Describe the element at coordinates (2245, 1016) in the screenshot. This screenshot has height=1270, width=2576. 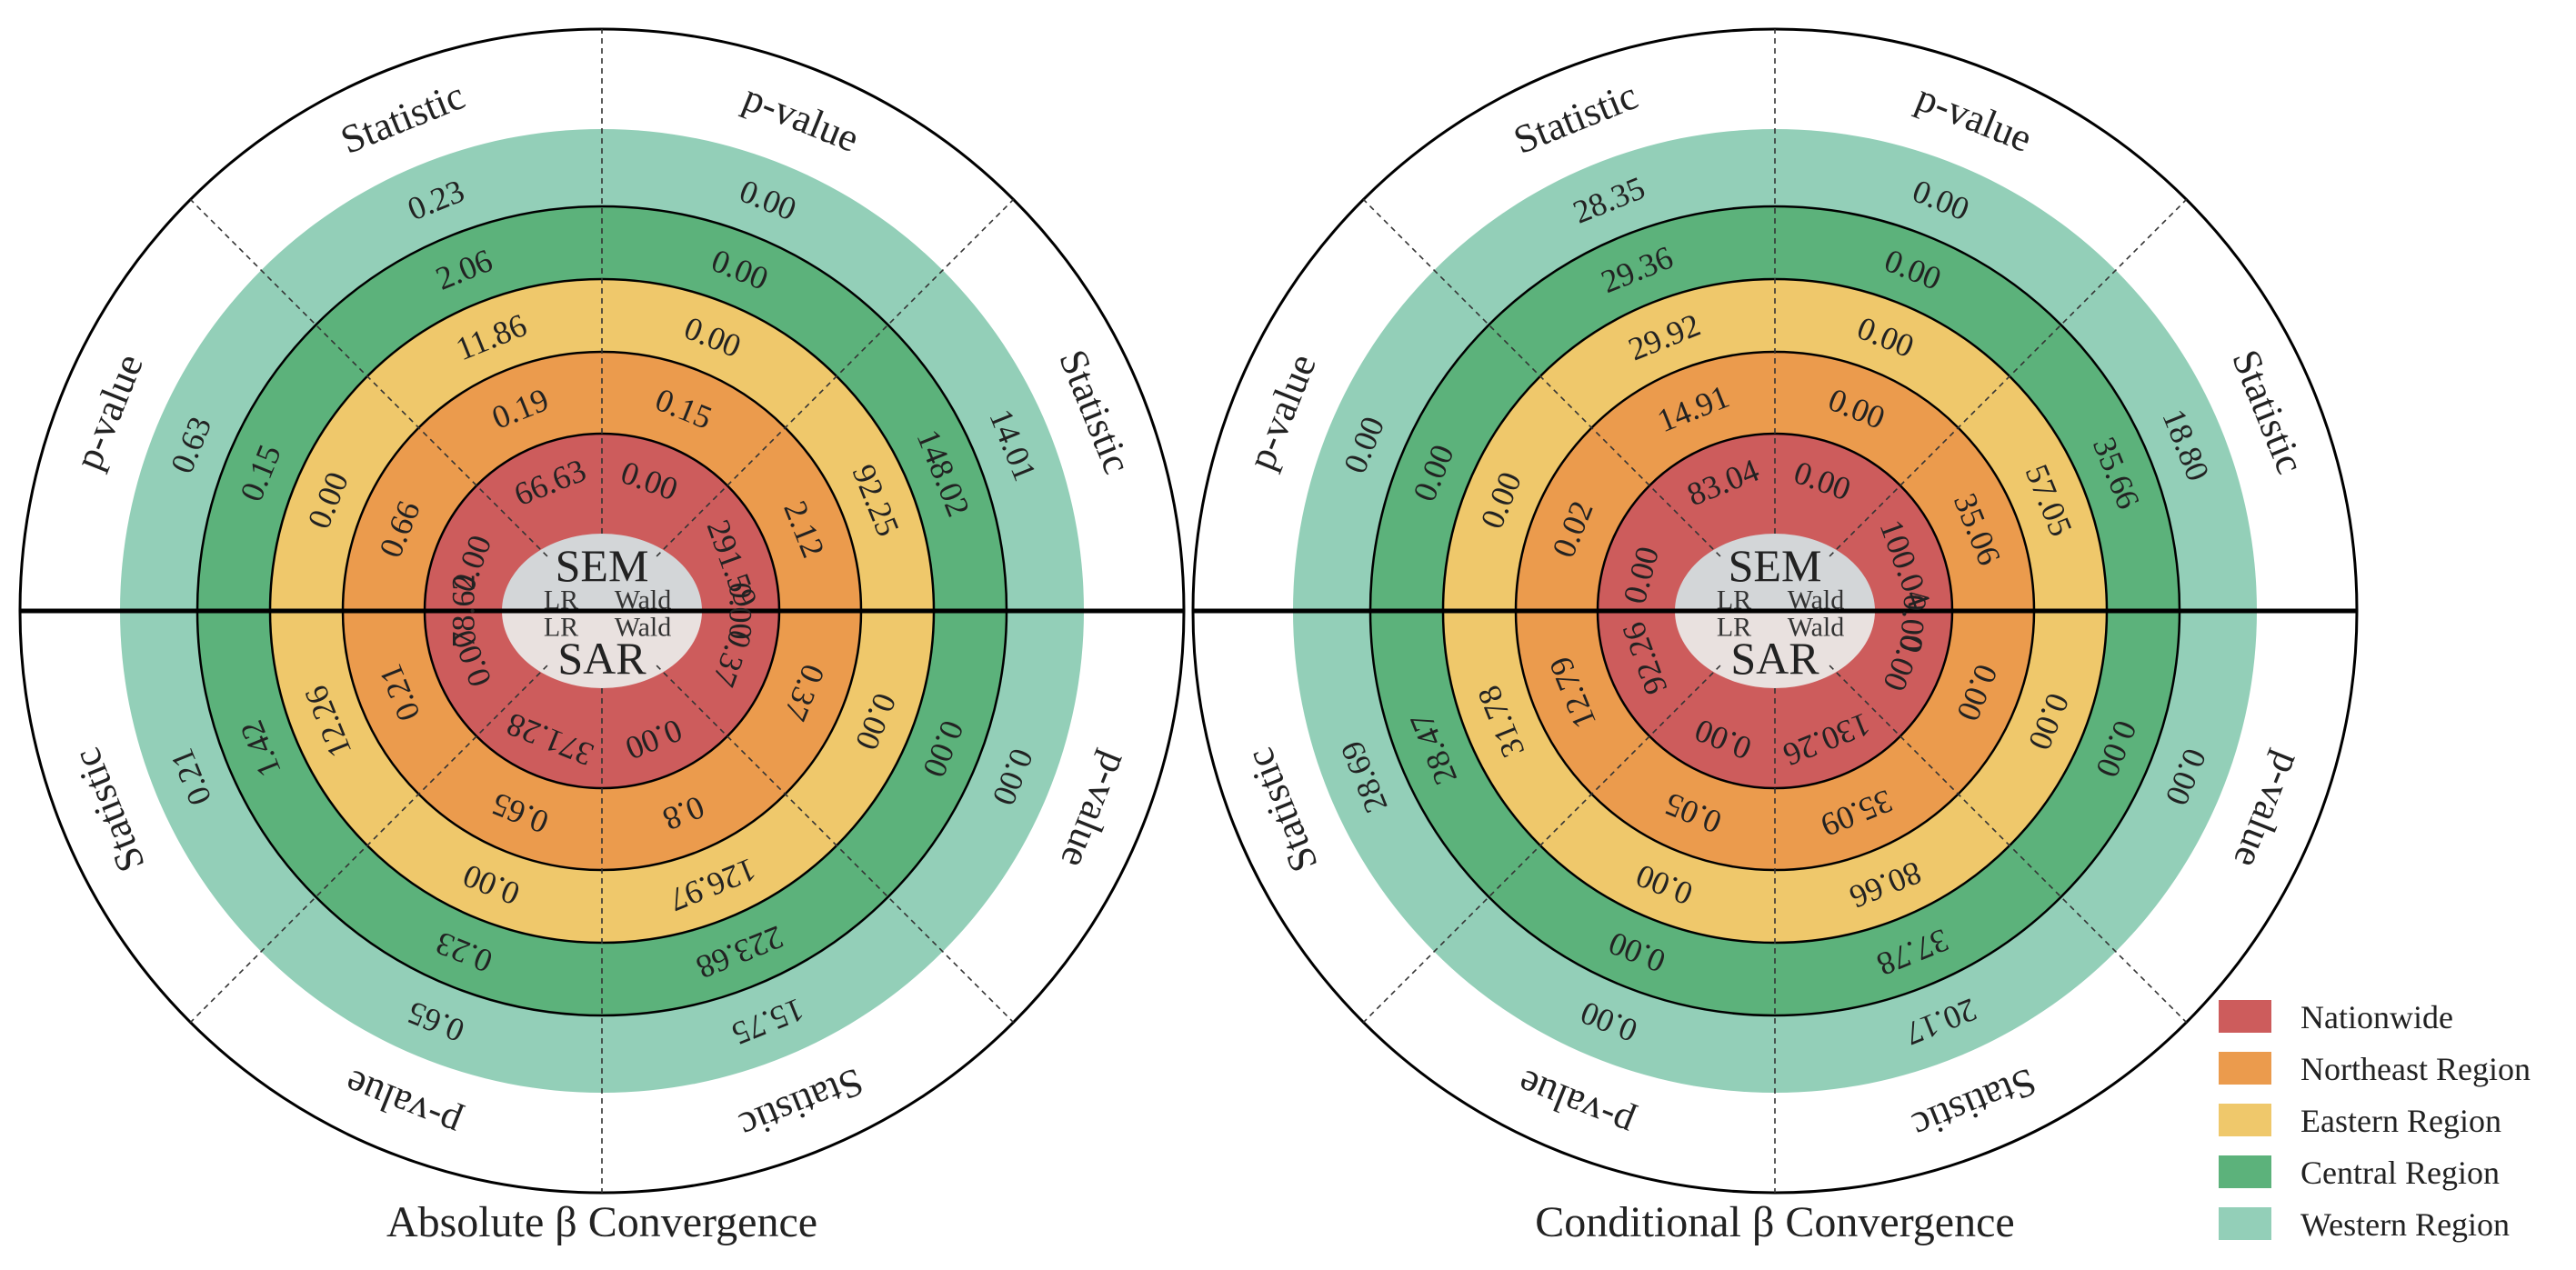
I see `legend-swatch-nationwide` at that location.